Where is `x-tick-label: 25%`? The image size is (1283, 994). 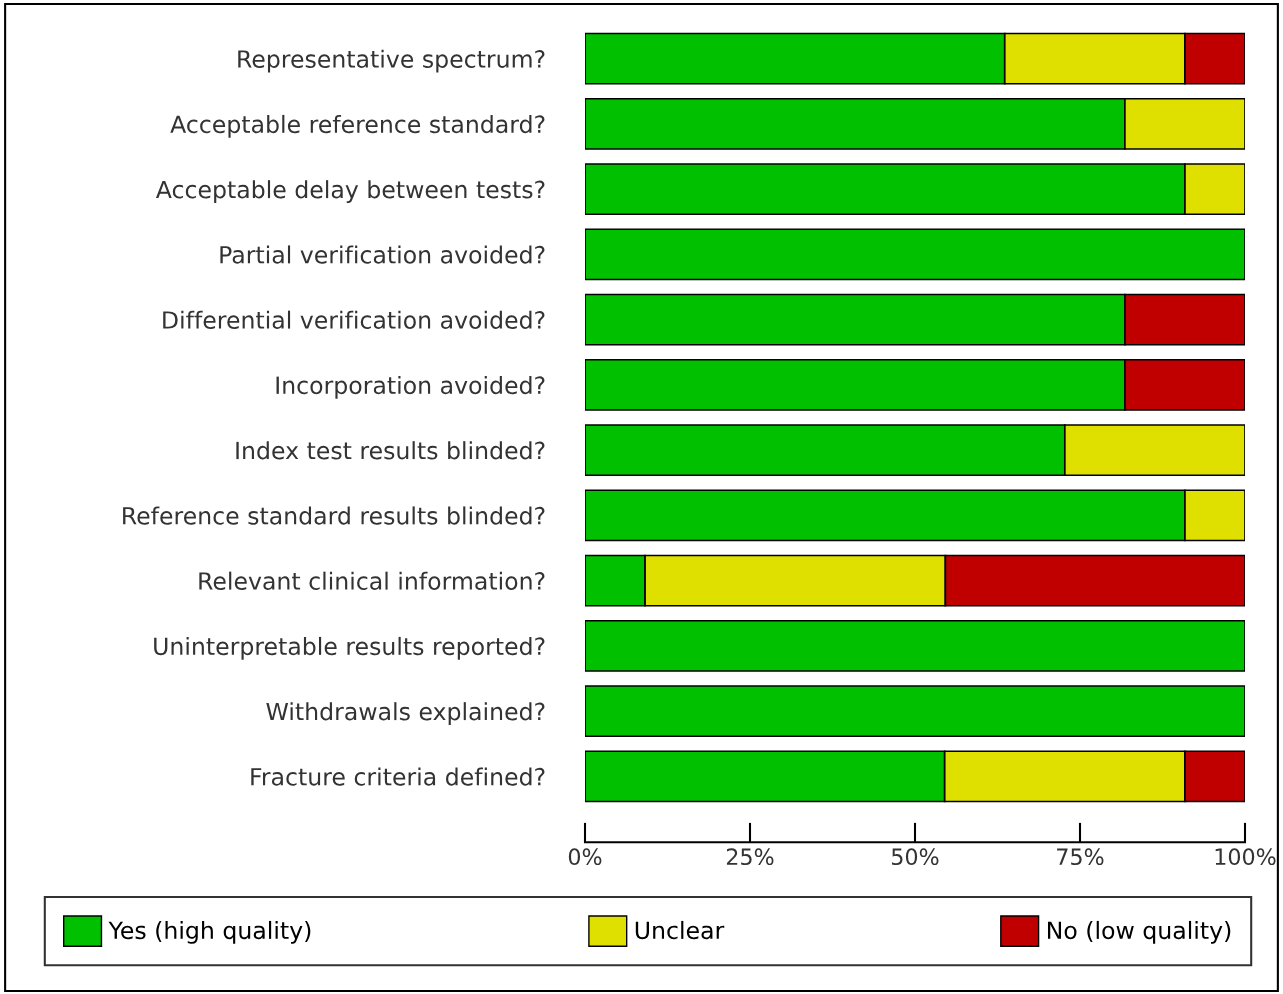 x-tick-label: 25% is located at coordinates (750, 857).